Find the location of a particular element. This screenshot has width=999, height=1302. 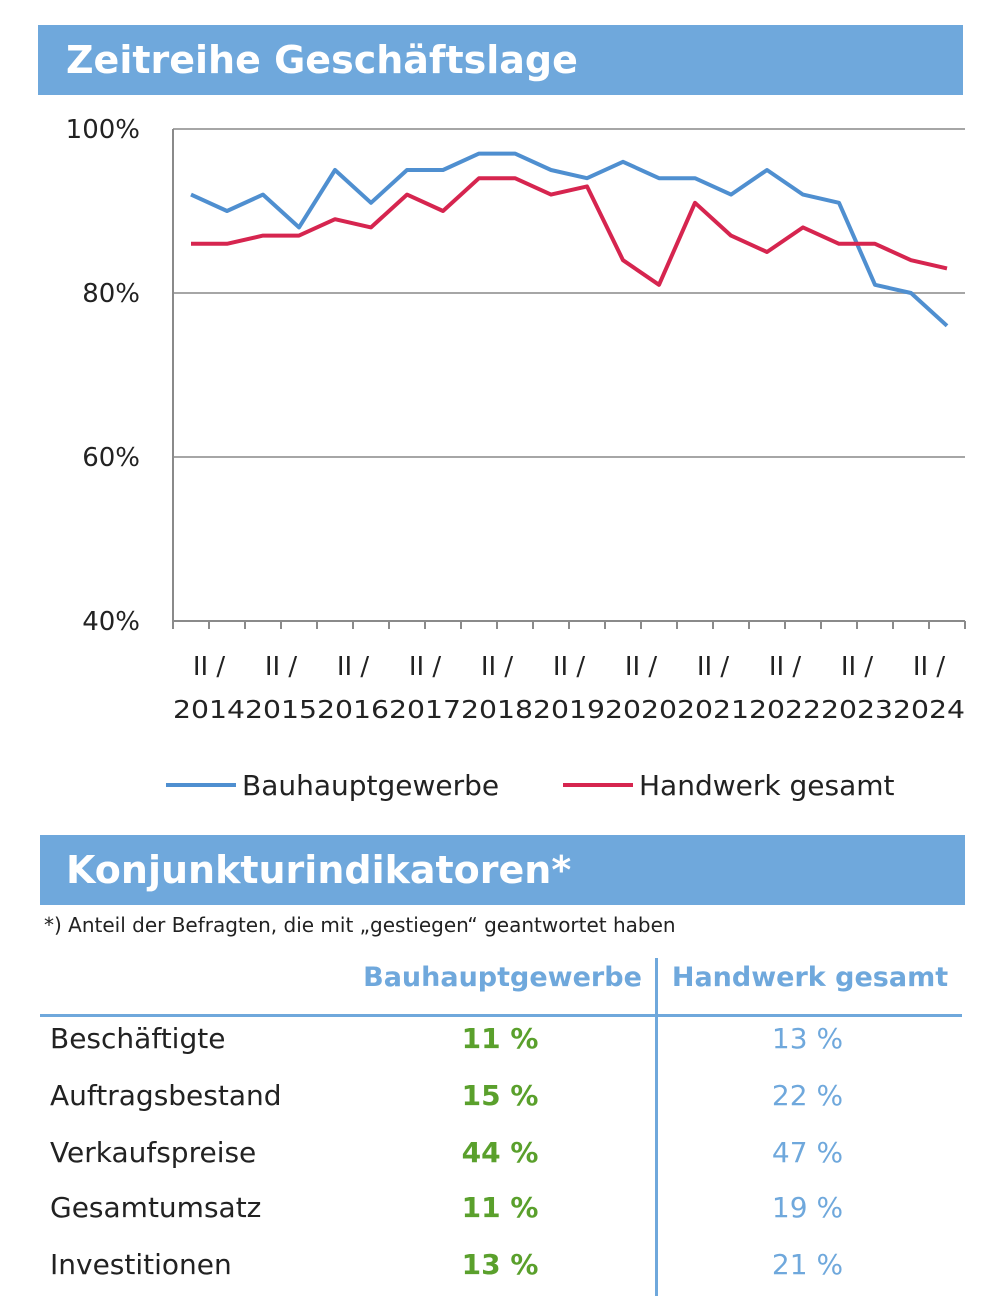

chart-title: Zeitreihe Geschäftslage is located at coordinates (322, 60).